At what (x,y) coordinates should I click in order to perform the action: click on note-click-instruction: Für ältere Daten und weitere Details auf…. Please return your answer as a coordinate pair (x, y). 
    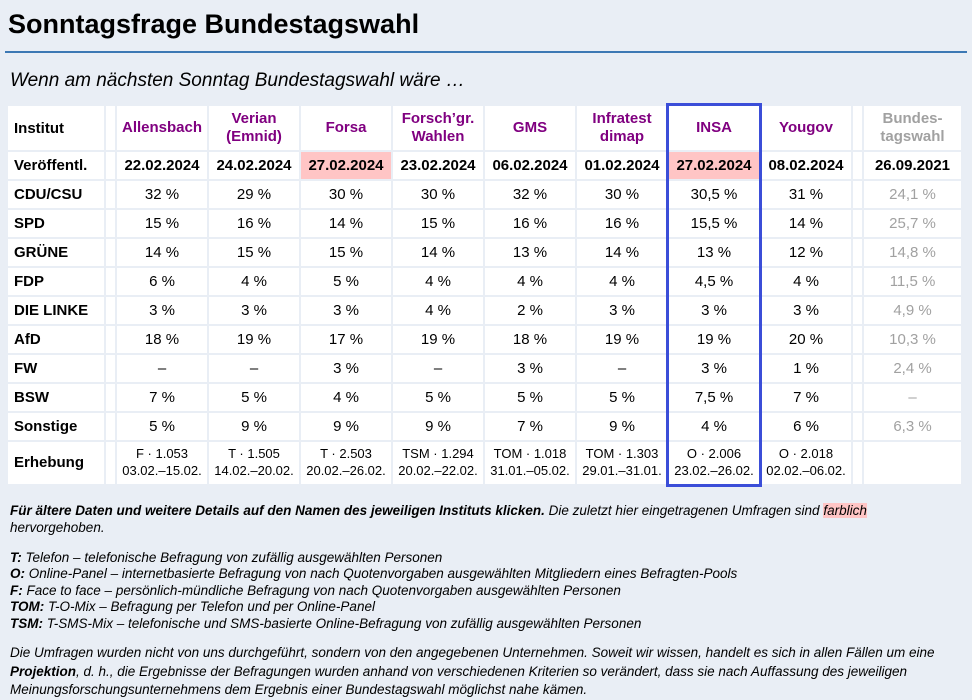
    Looking at the image, I should click on (277, 510).